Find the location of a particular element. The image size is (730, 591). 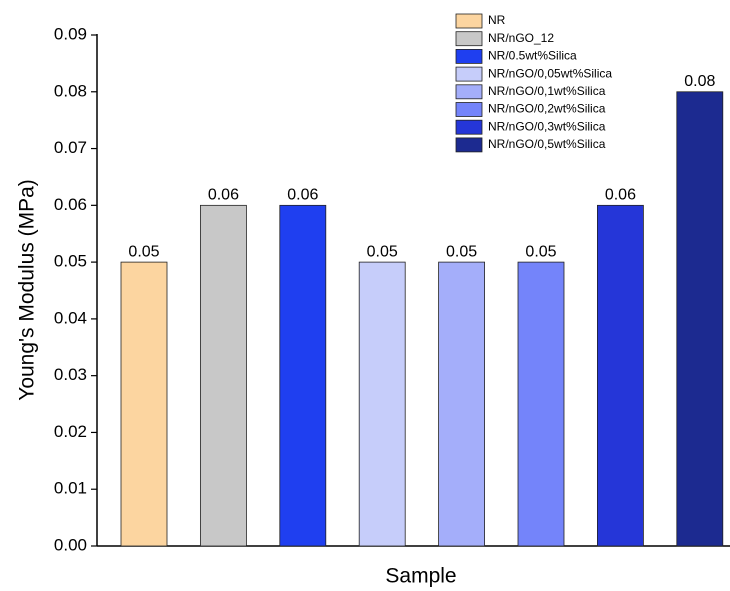

legend-label: NR/nGO/0,05wt%Silica is located at coordinates (550, 73).